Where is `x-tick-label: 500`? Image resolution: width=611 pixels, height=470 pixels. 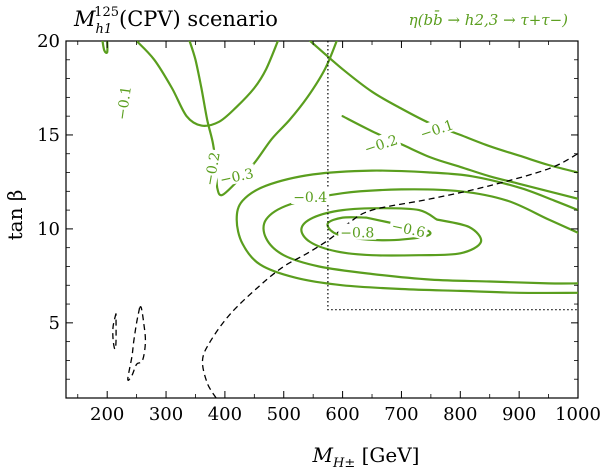 x-tick-label: 500 is located at coordinates (284, 414).